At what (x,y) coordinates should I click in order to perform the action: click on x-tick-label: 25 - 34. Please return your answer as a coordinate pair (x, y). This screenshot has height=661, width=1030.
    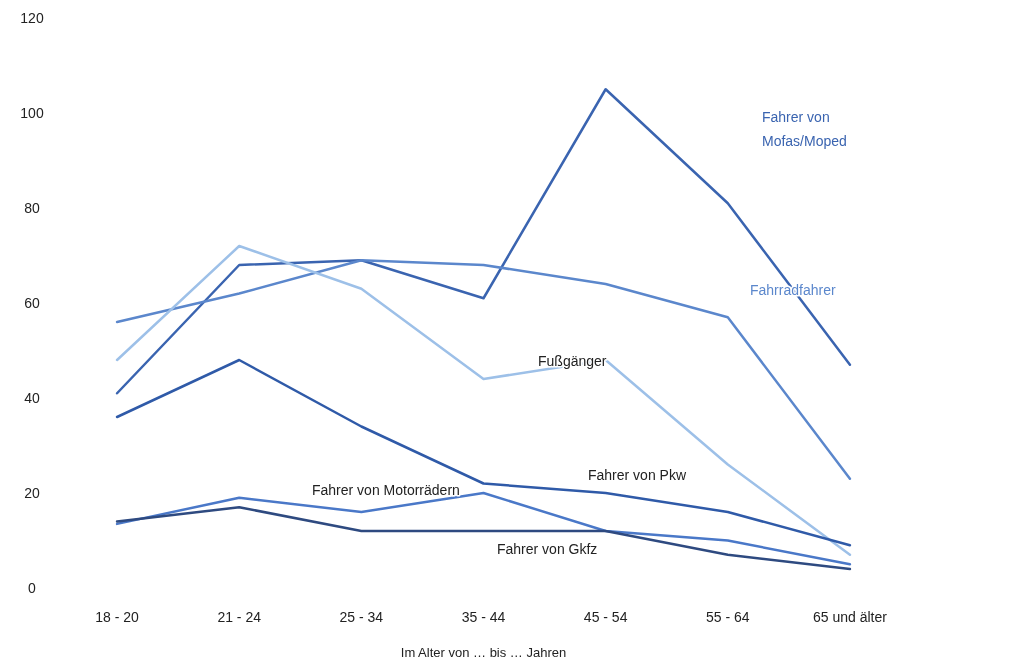
    Looking at the image, I should click on (361, 617).